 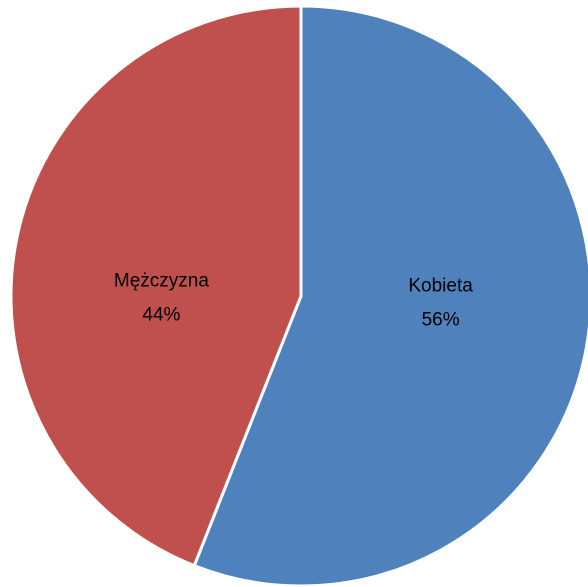 I want to click on slice-value-label: 56%, so click(x=441, y=320).